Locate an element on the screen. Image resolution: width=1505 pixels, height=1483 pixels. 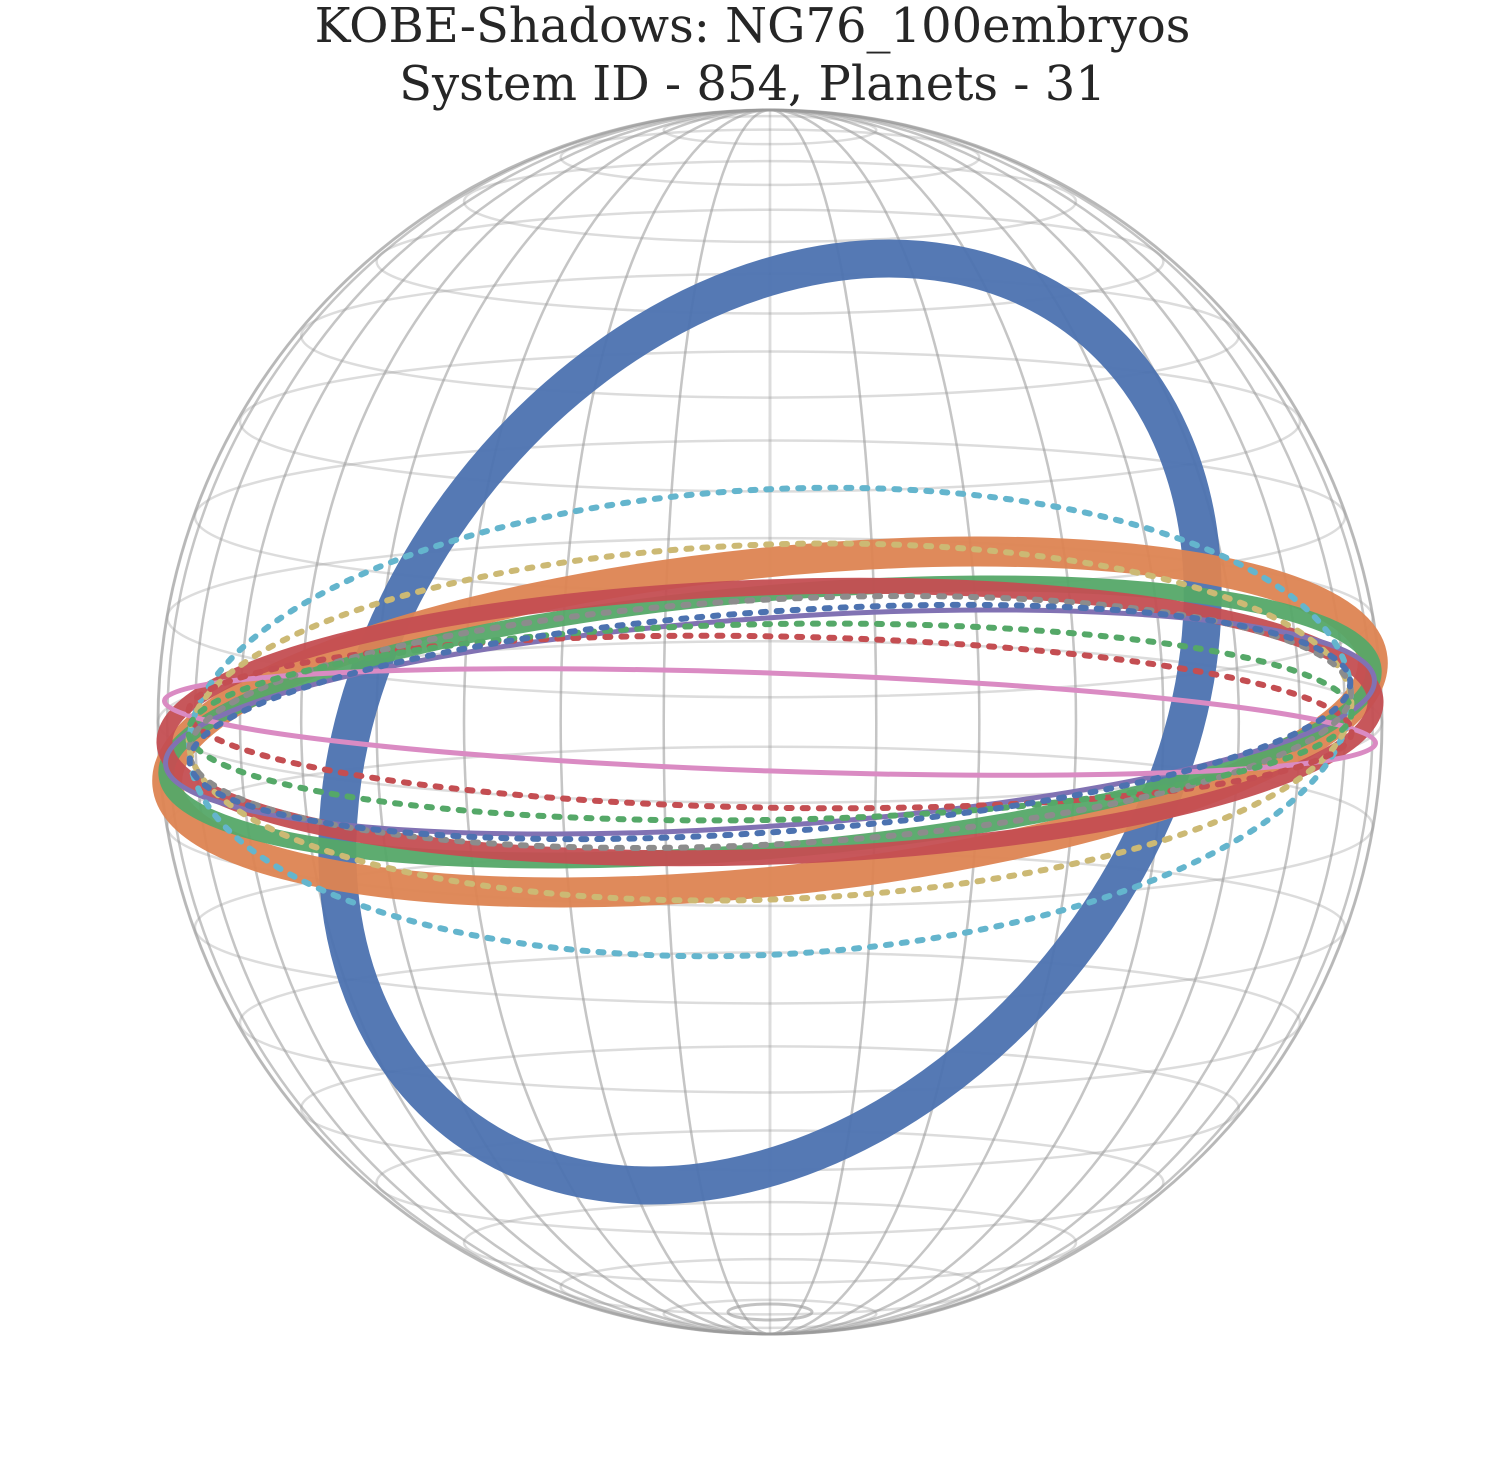
shadow-dotted is located at coordinates (770, 722).